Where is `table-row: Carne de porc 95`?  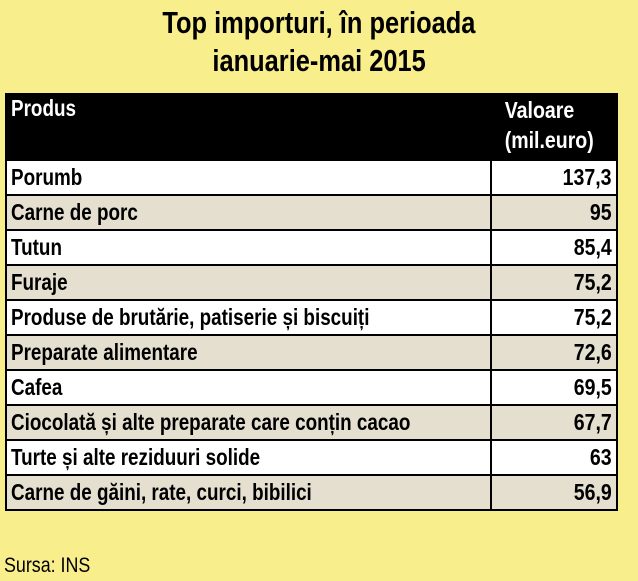
table-row: Carne de porc 95 is located at coordinates (311, 212).